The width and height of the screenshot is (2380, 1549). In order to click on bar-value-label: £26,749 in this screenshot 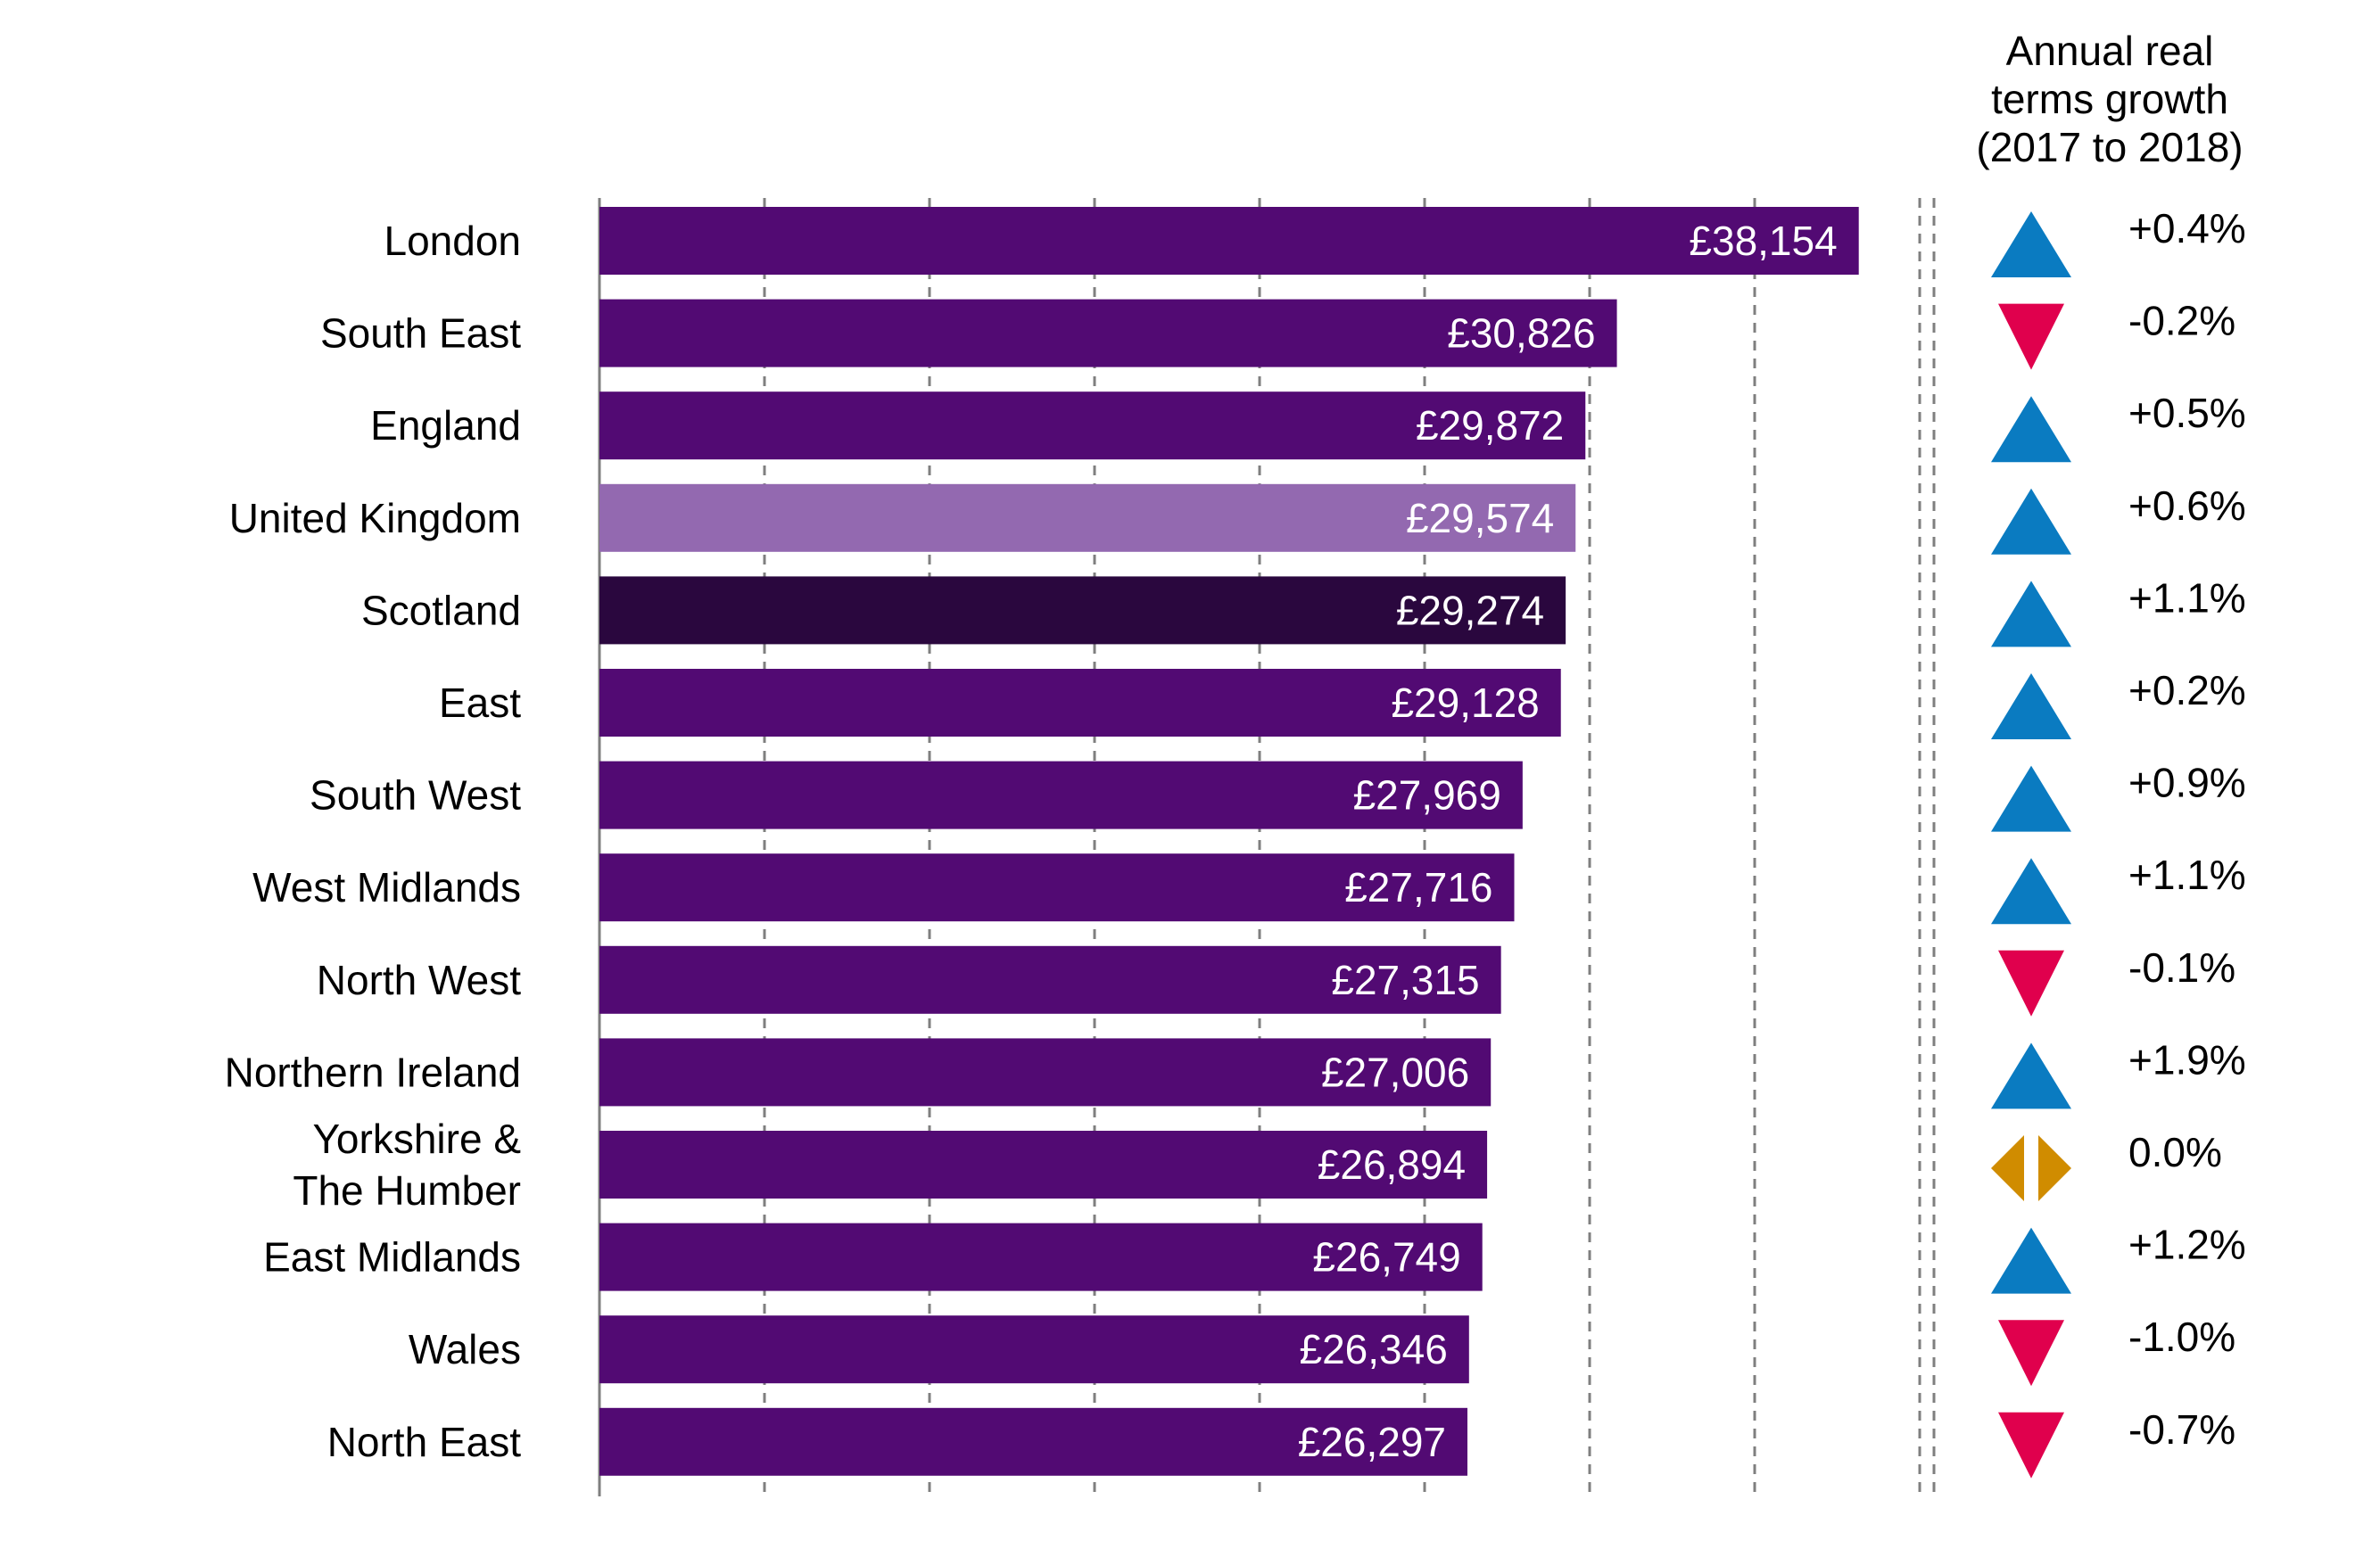, I will do `click(1386, 1257)`.